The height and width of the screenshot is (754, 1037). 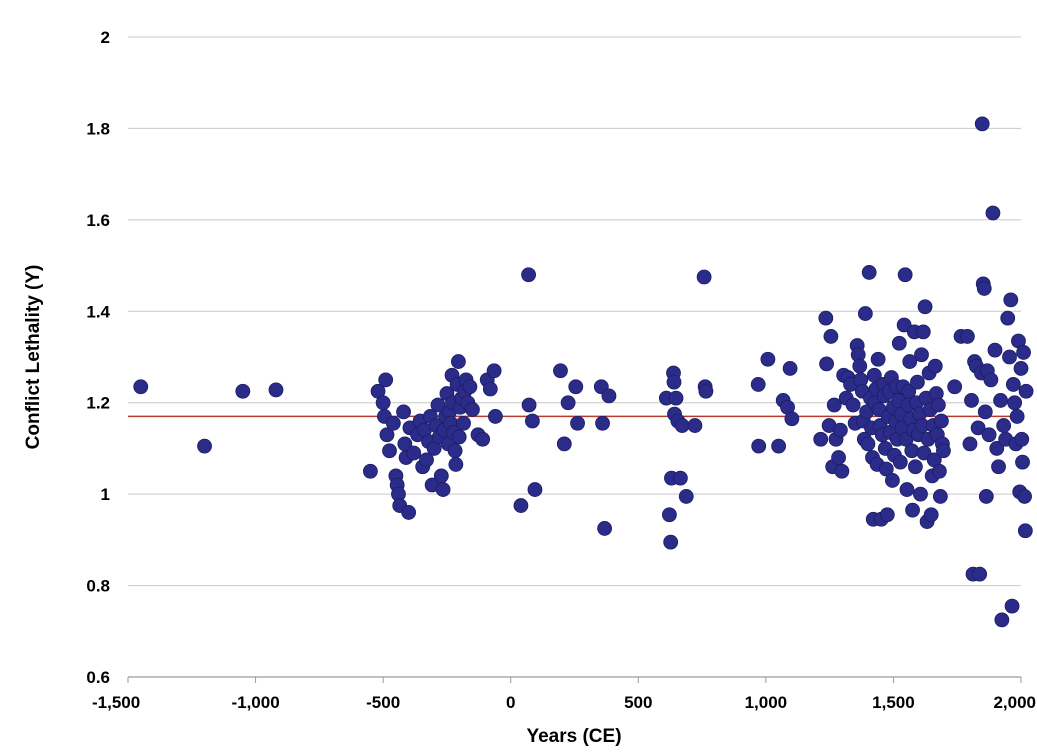 I want to click on x-axis-title: Years (CE), so click(x=573, y=736).